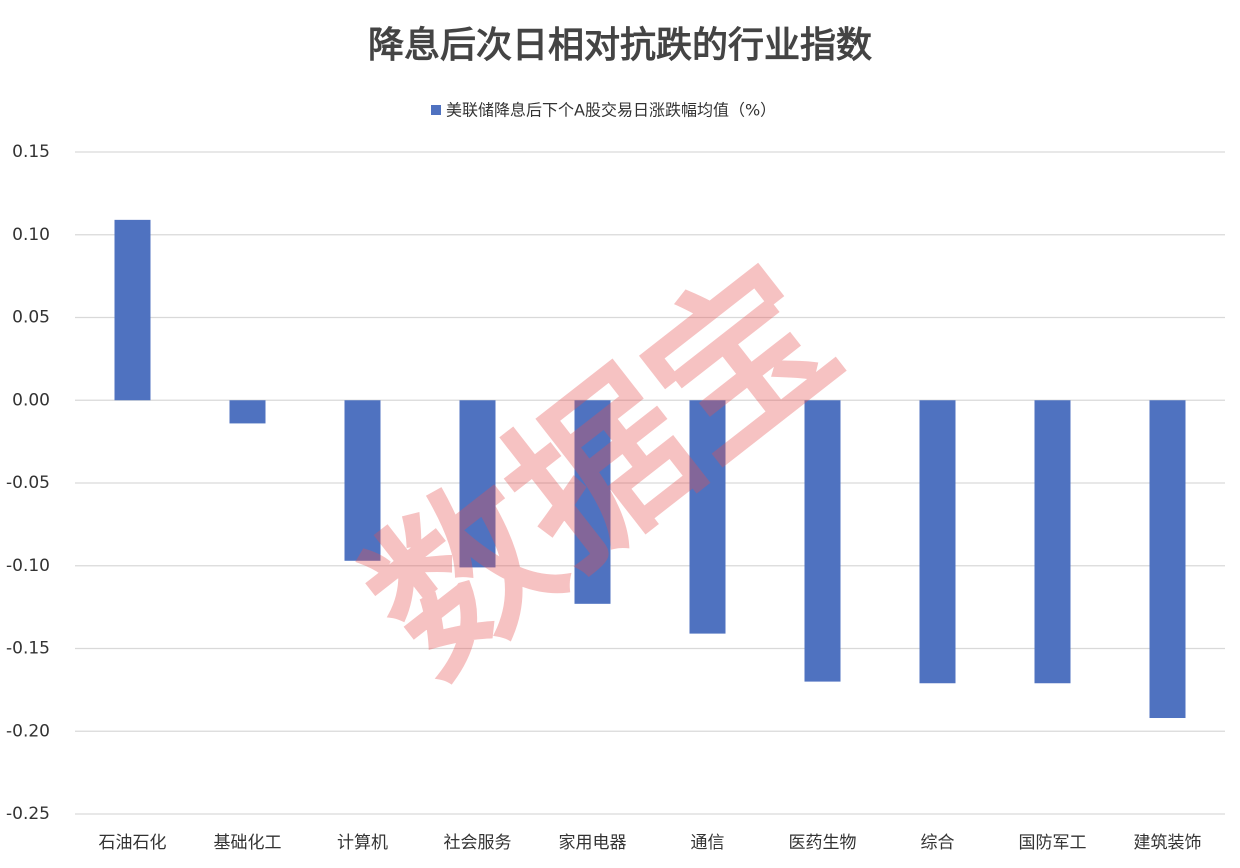 This screenshot has width=1240, height=868. Describe the element at coordinates (248, 843) in the screenshot. I see `x-tick-label: 基础化工` at that location.